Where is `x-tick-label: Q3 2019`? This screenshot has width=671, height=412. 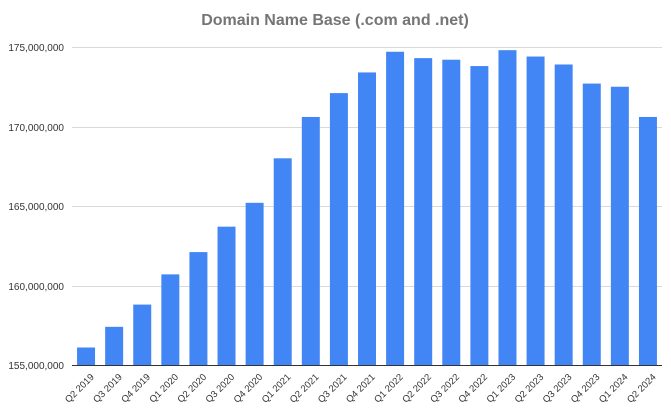
x-tick-label: Q3 2019 is located at coordinates (108, 389).